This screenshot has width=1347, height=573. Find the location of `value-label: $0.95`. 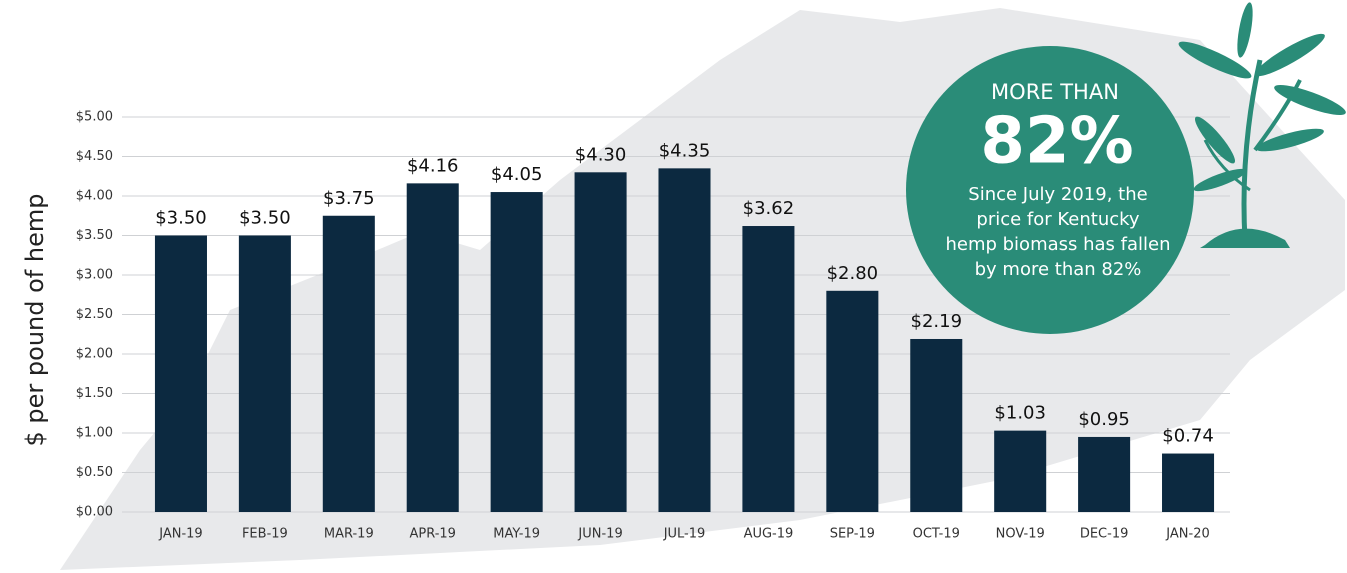

value-label: $0.95 is located at coordinates (1104, 419).